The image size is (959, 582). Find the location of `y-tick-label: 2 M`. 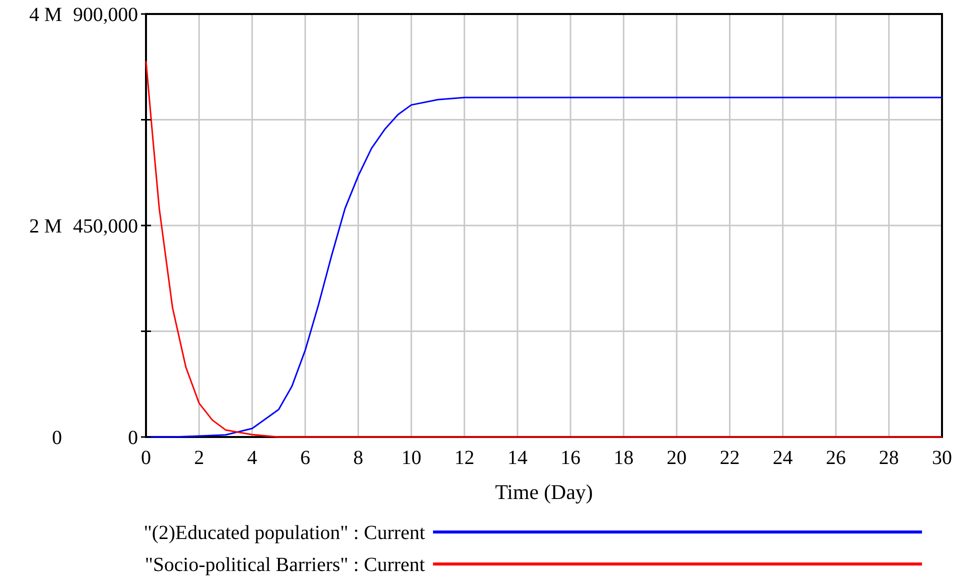

y-tick-label: 2 M is located at coordinates (45, 227).